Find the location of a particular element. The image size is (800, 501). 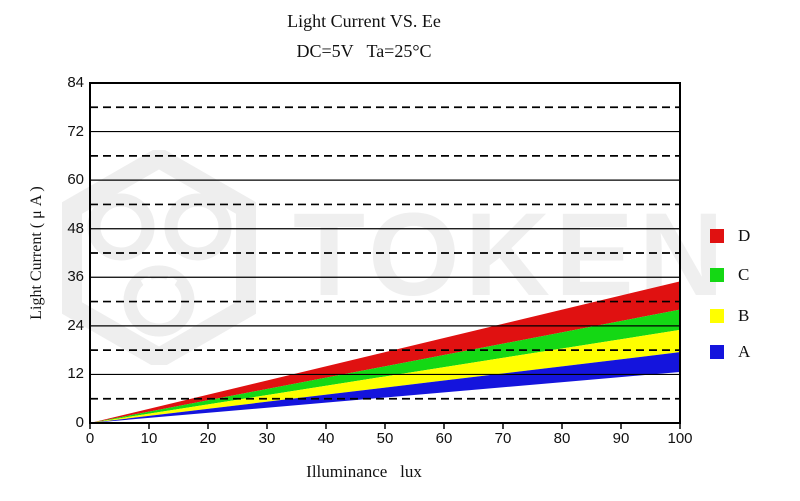

y-tick-label: 60 is located at coordinates (75, 180).